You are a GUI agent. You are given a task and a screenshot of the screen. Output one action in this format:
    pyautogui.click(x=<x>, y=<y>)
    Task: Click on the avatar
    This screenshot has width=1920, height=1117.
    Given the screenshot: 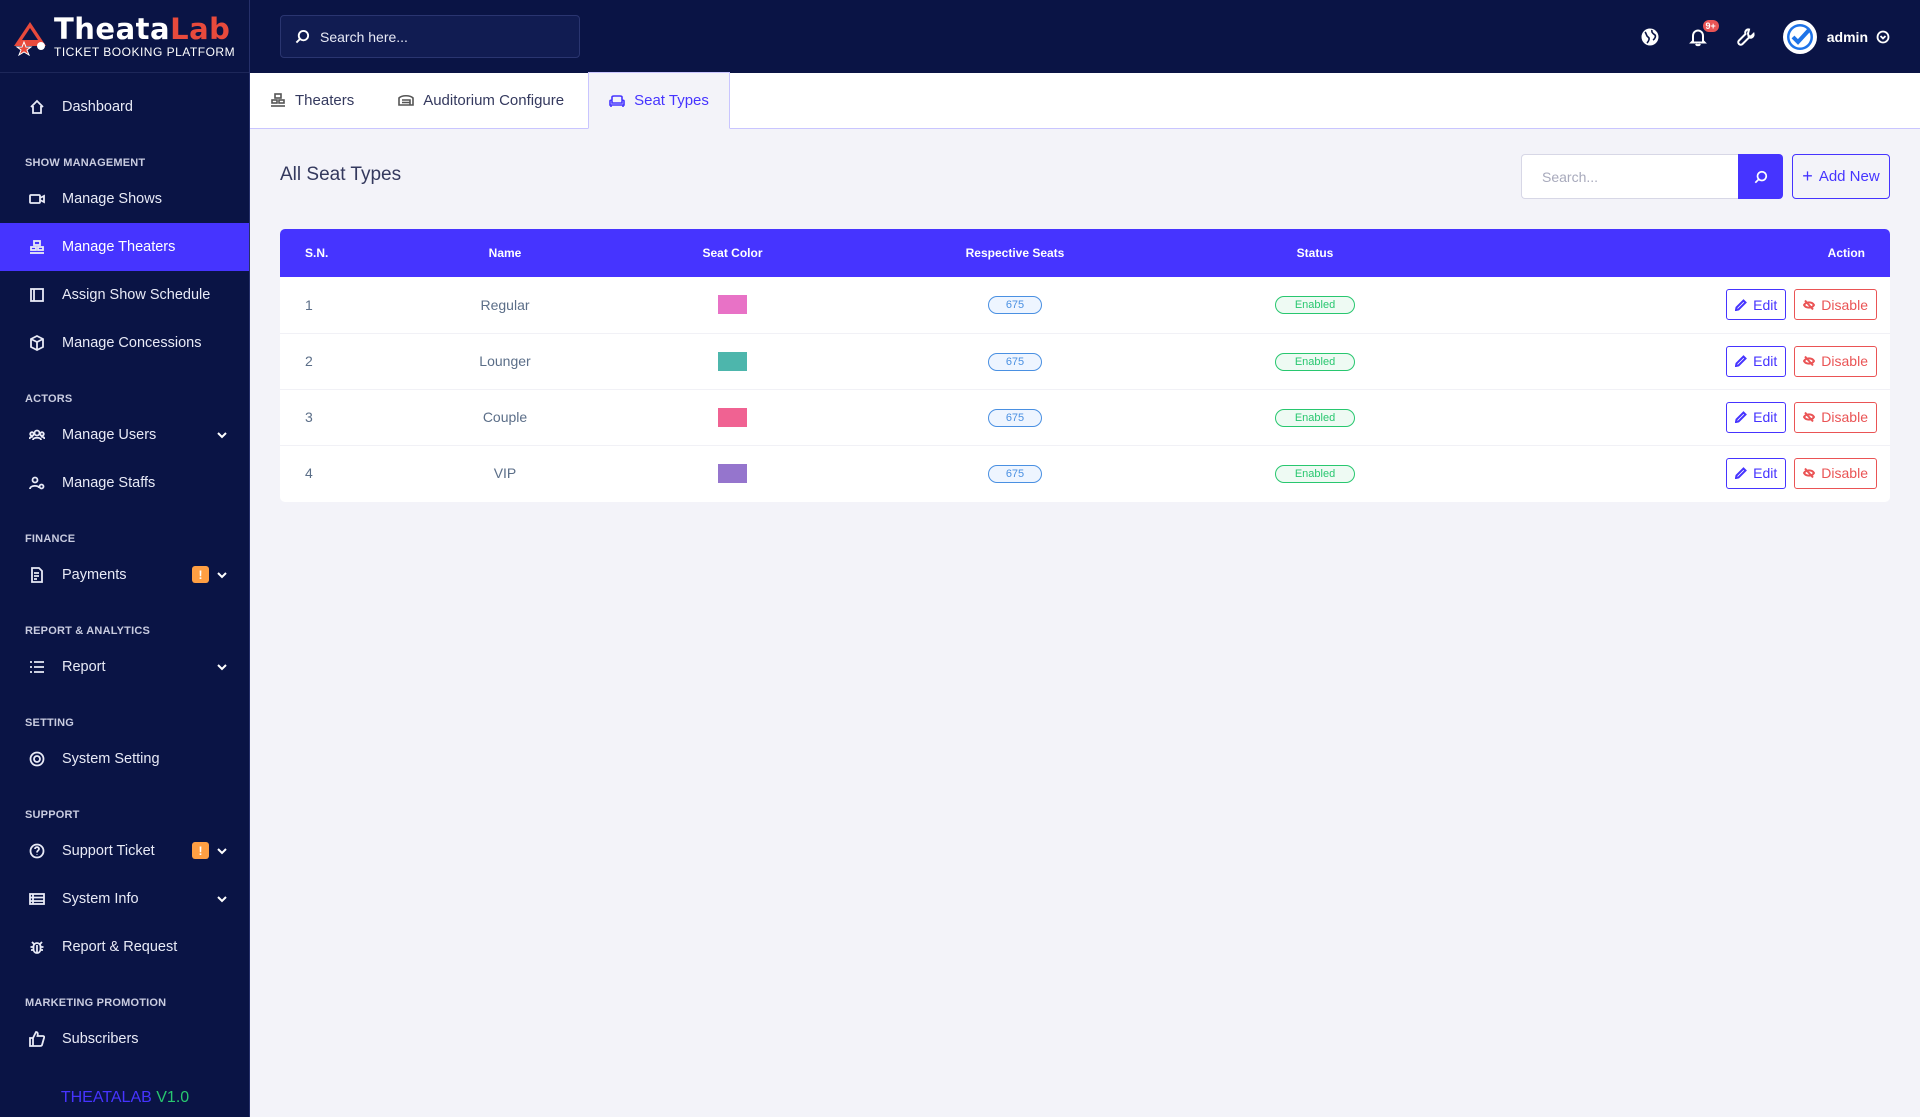 What is the action you would take?
    pyautogui.click(x=1799, y=36)
    